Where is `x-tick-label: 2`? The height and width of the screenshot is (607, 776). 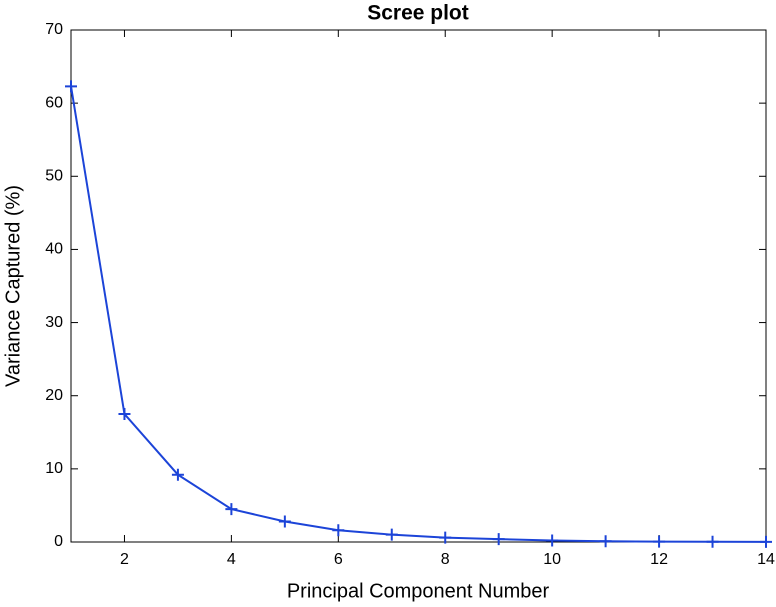
x-tick-label: 2 is located at coordinates (124, 559).